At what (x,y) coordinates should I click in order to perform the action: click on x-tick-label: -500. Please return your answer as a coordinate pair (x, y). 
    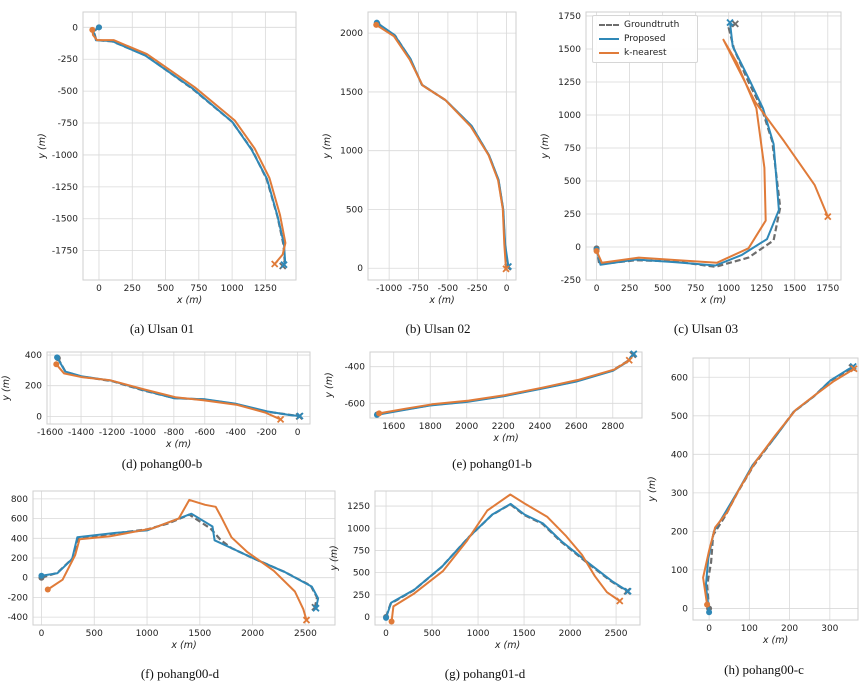
    Looking at the image, I should click on (448, 289).